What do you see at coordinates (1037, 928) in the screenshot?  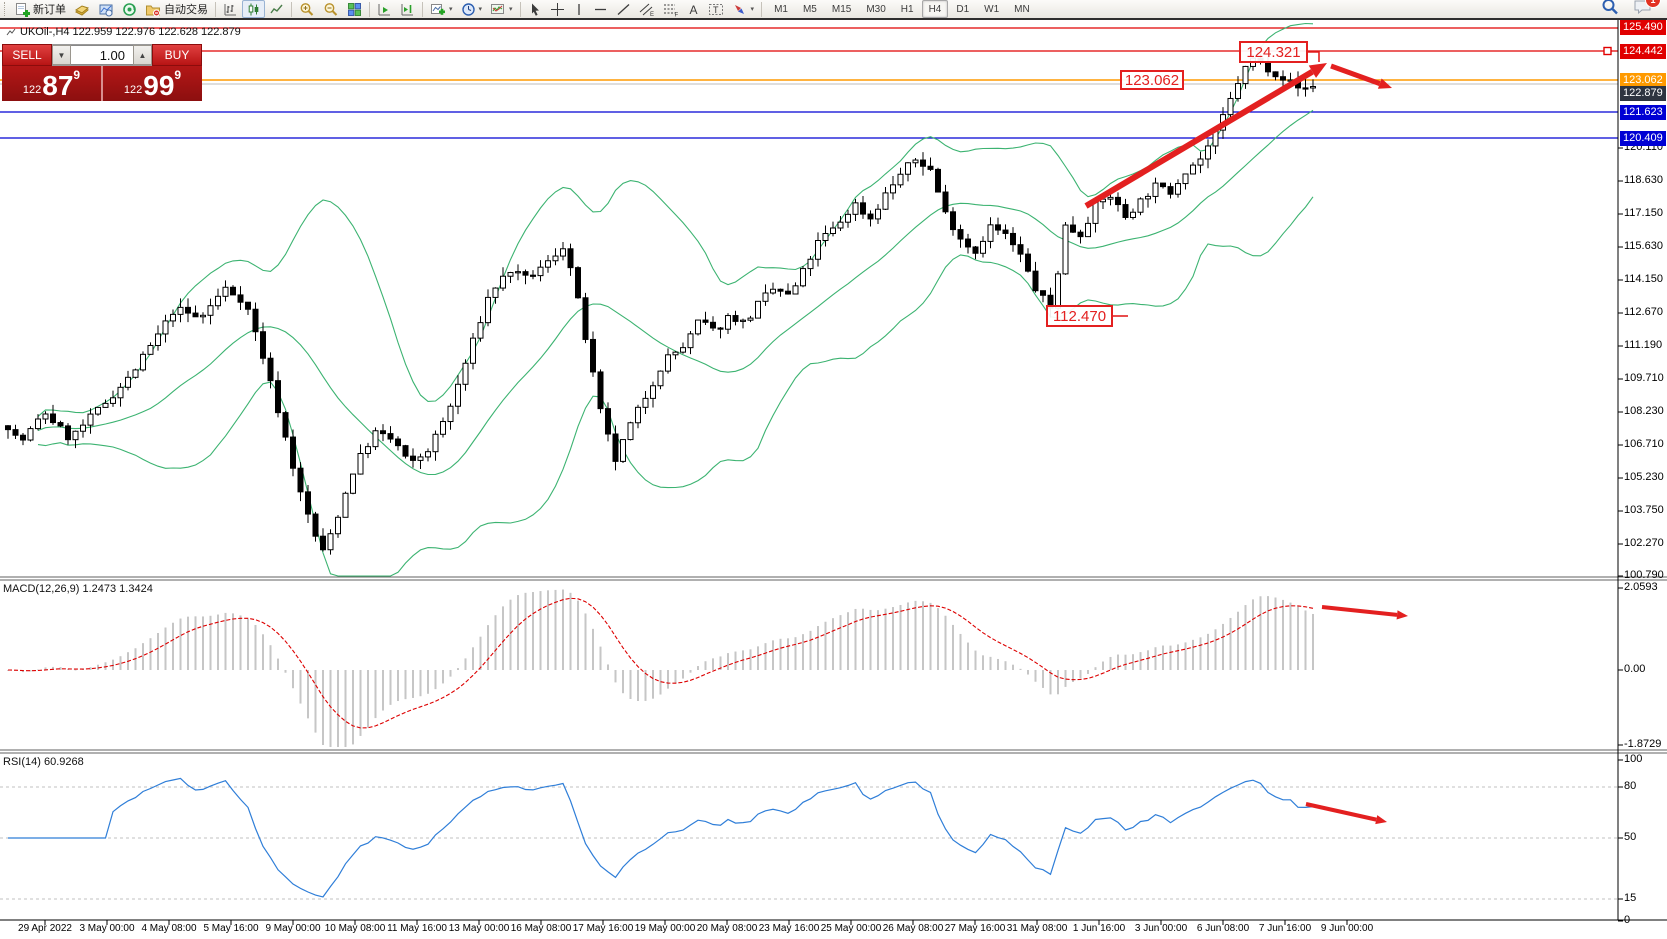 I see `time-axis-label: 31 May 08:00` at bounding box center [1037, 928].